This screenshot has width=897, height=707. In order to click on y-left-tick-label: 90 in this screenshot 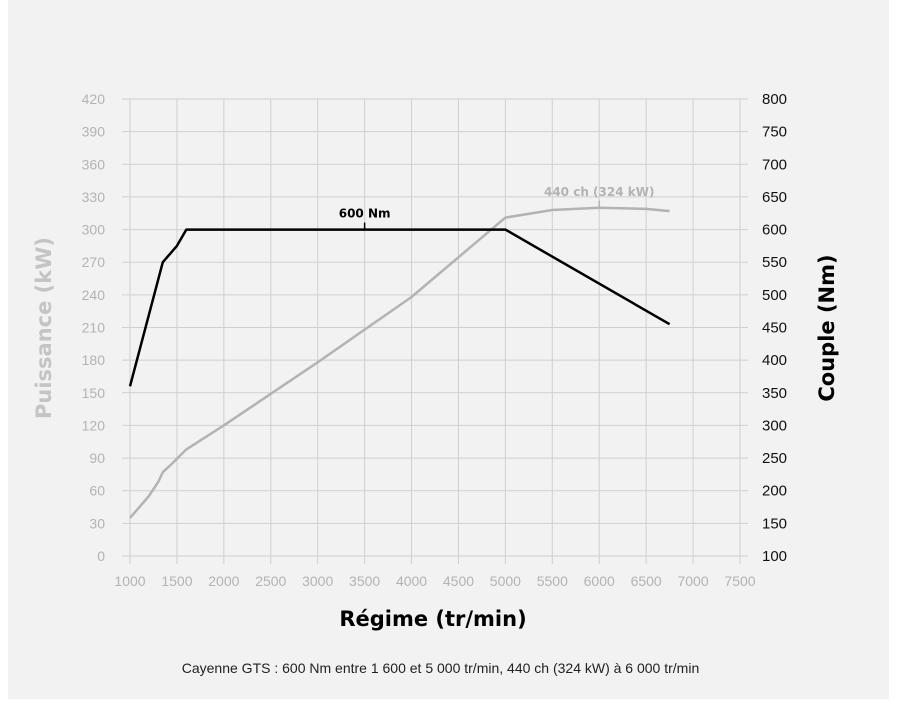, I will do `click(97, 458)`.